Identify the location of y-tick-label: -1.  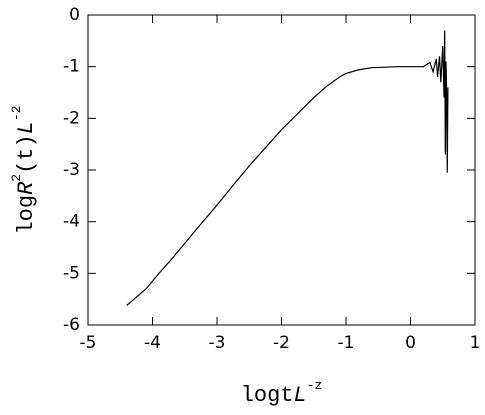
(71, 67).